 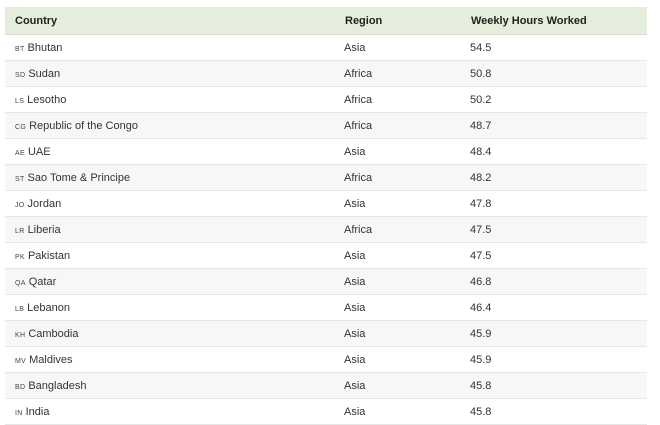 What do you see at coordinates (558, 99) in the screenshot?
I see `hours-cell: 50.2` at bounding box center [558, 99].